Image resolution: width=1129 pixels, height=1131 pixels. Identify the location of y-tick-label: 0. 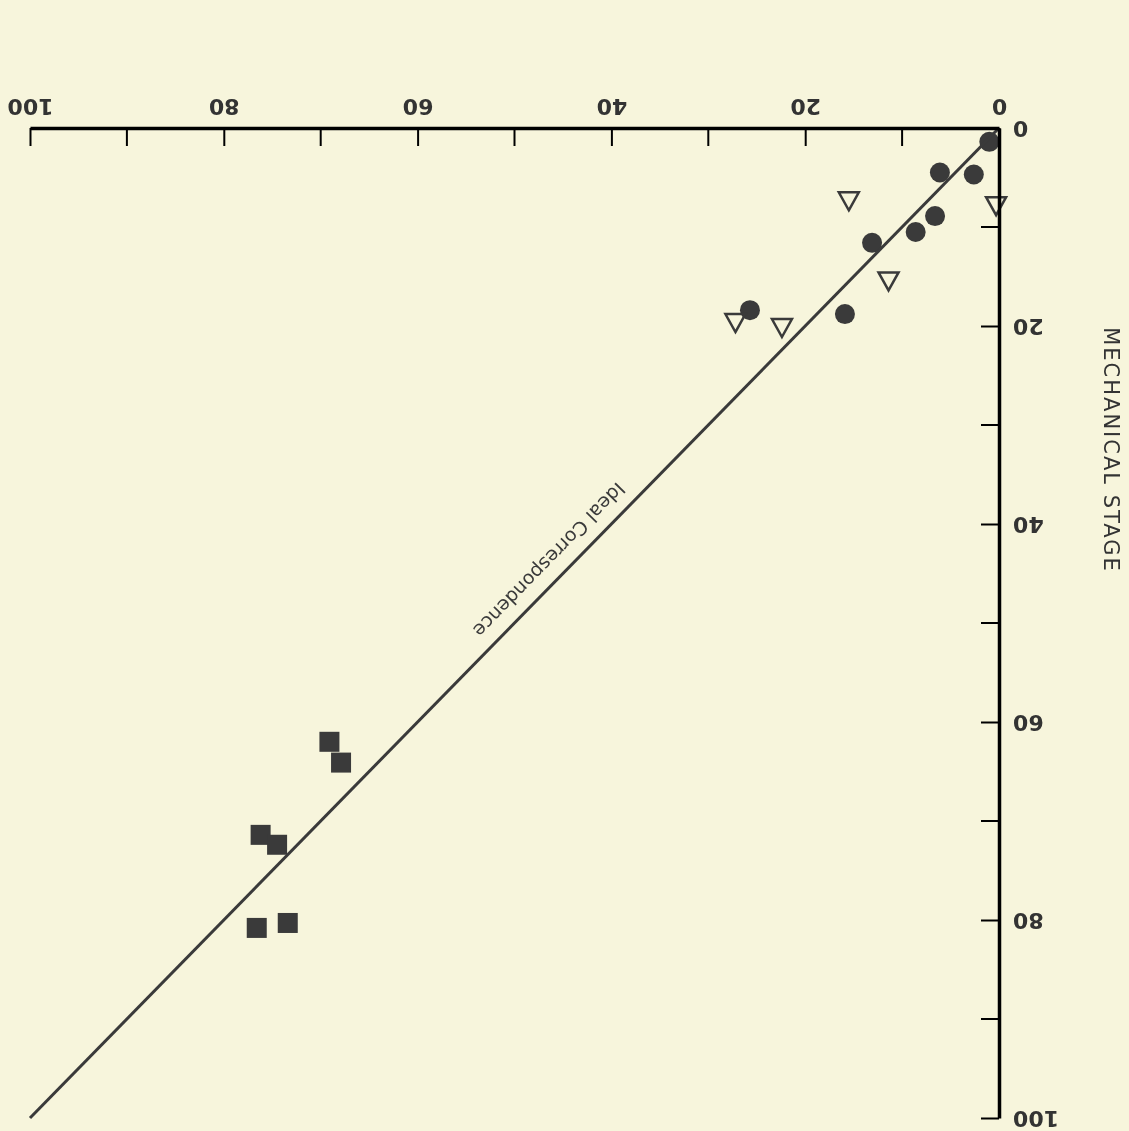
(1021, 128).